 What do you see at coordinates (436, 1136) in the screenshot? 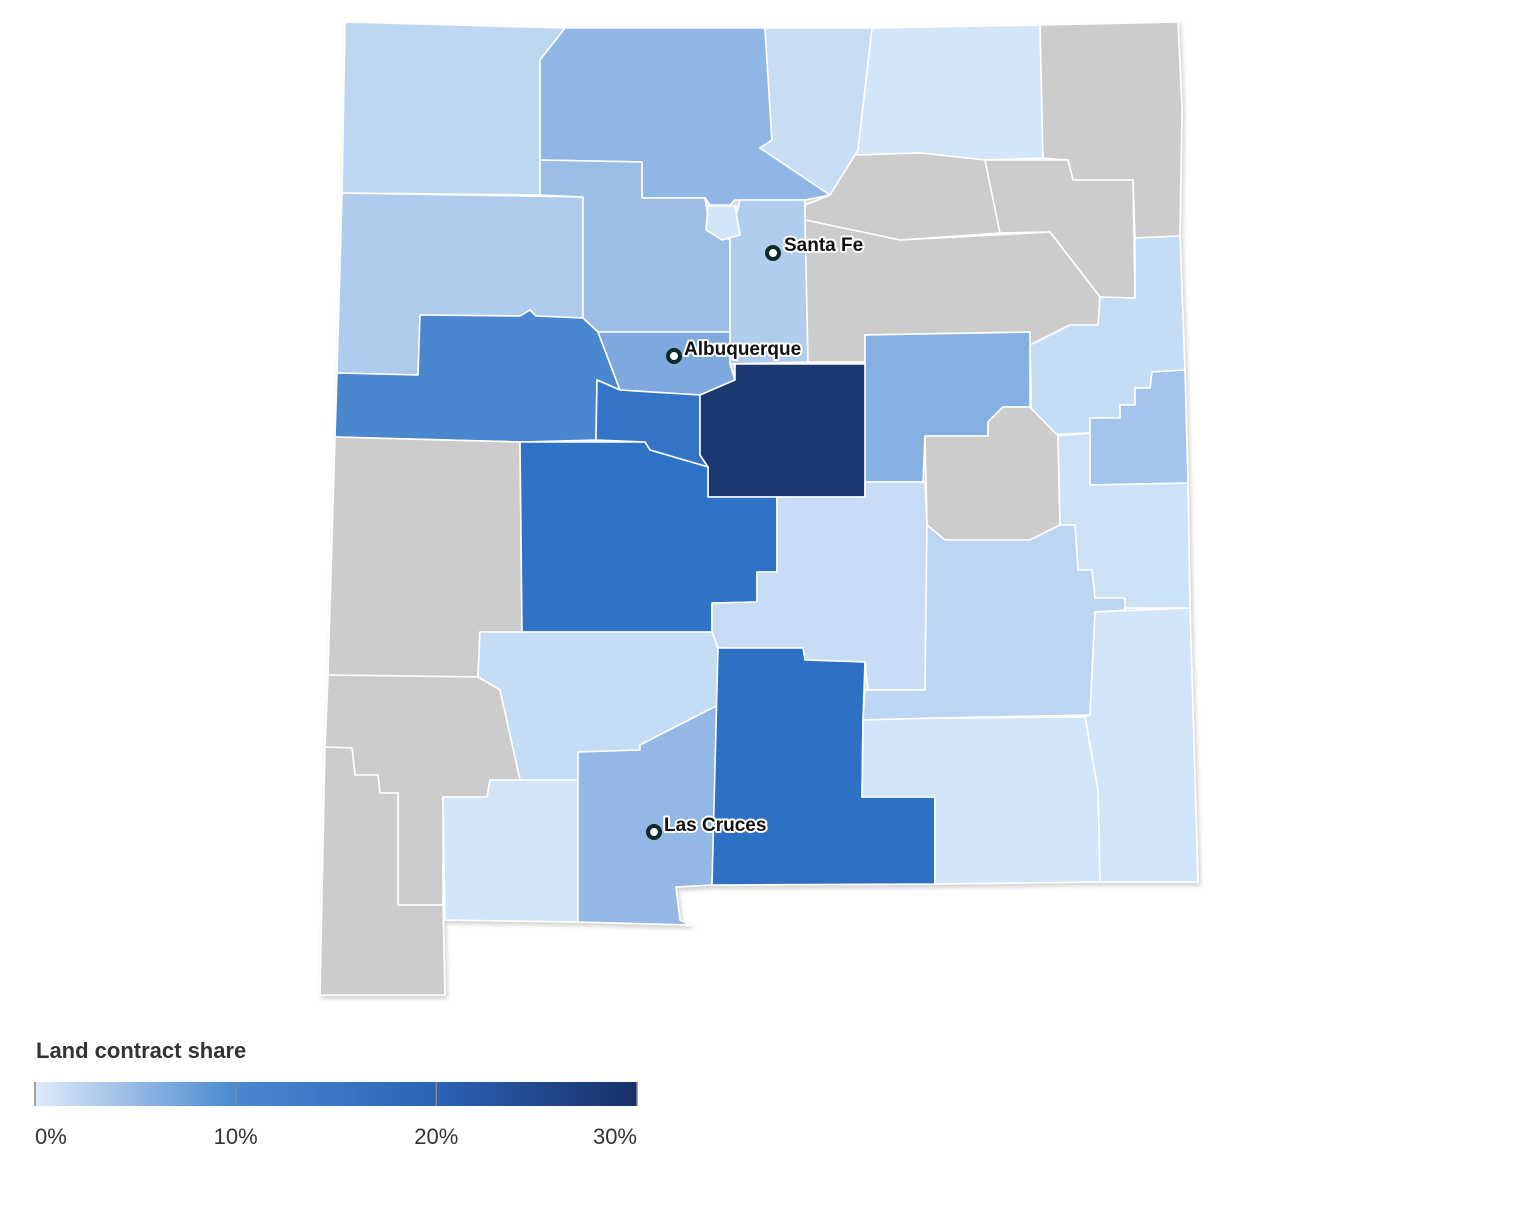
I see `legend-tick-label: 20%` at bounding box center [436, 1136].